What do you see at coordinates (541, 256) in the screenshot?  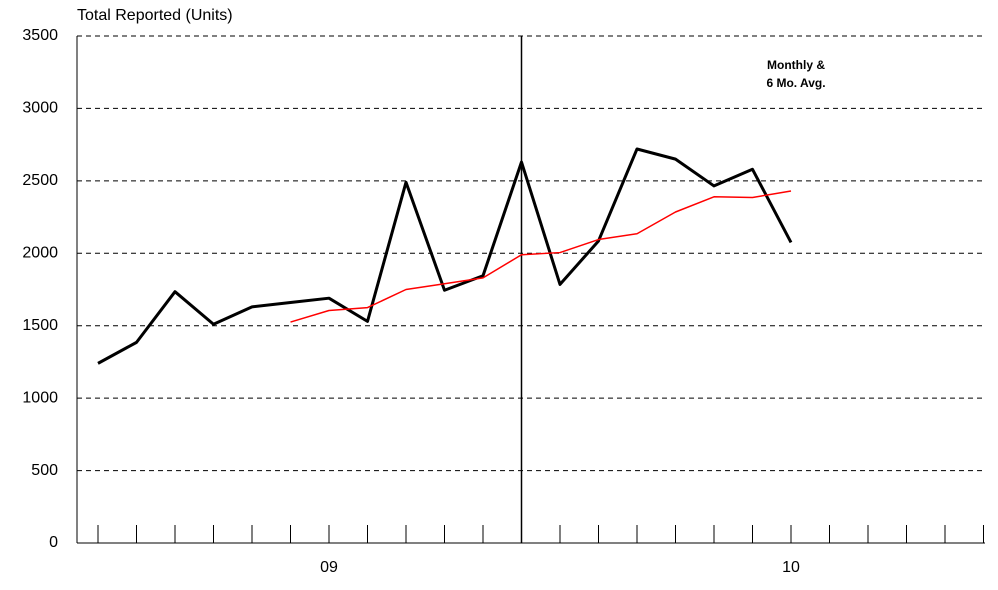 I see `series-line` at bounding box center [541, 256].